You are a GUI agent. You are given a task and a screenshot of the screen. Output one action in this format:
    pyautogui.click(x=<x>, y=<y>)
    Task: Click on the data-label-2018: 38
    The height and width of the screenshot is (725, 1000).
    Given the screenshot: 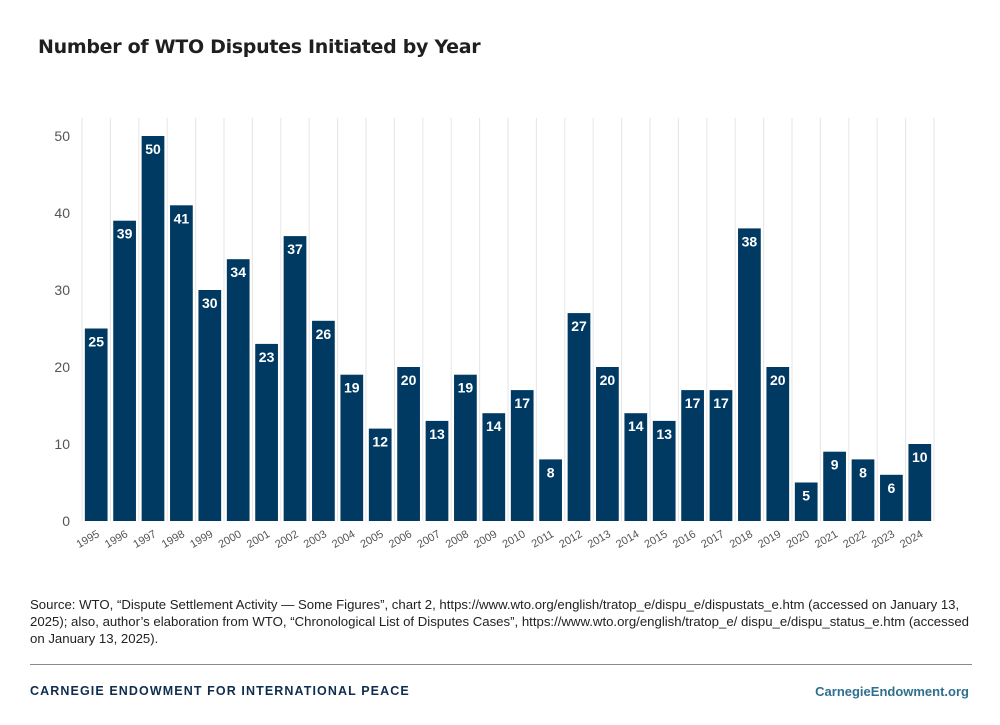 What is the action you would take?
    pyautogui.click(x=750, y=241)
    